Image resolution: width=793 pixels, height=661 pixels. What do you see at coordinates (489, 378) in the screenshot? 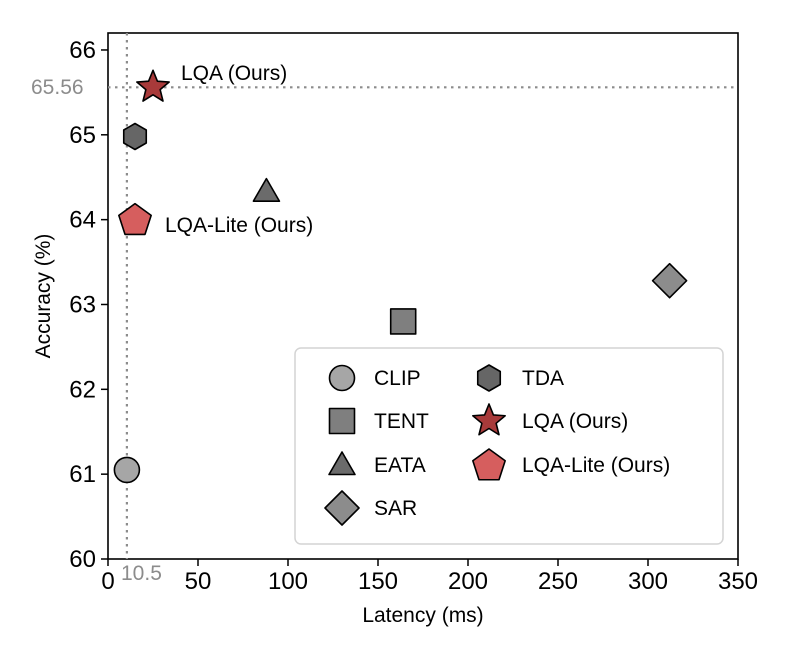
I see `legend-marker-tda` at bounding box center [489, 378].